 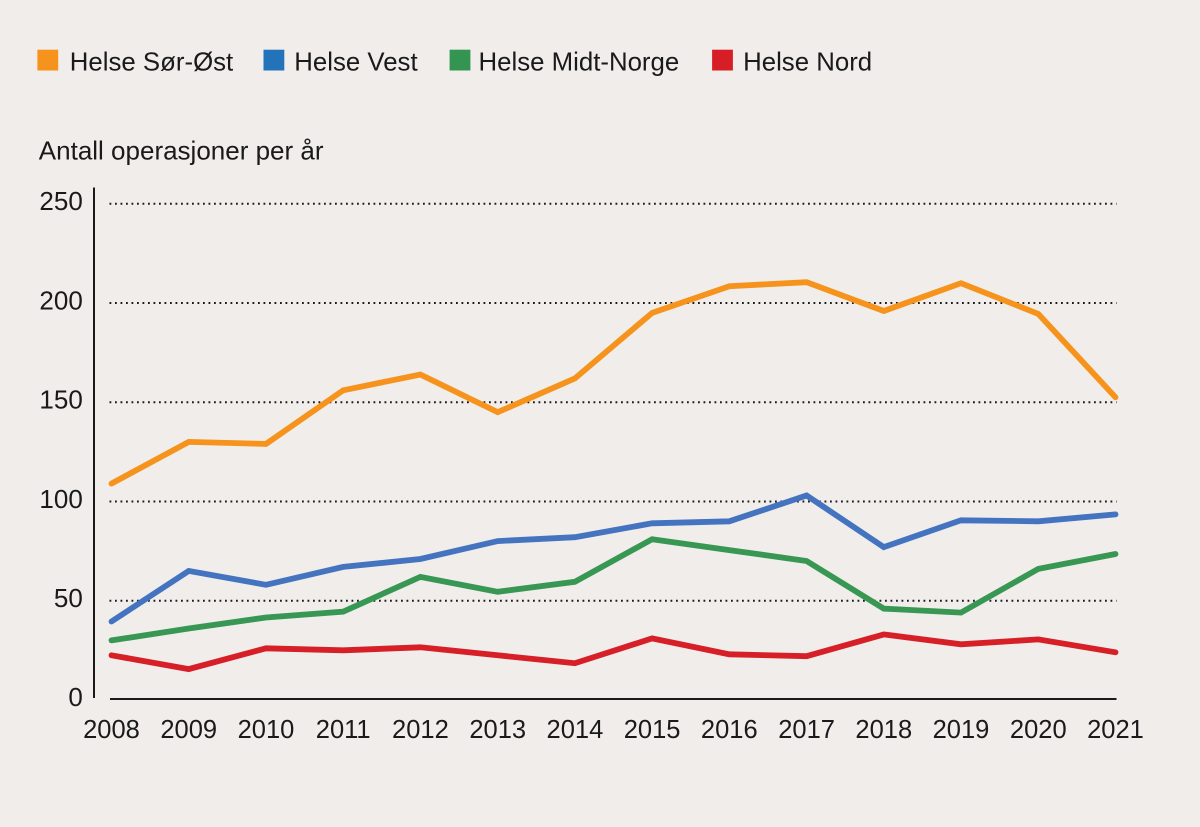 I want to click on svg-text: 2012, so click(x=420, y=730).